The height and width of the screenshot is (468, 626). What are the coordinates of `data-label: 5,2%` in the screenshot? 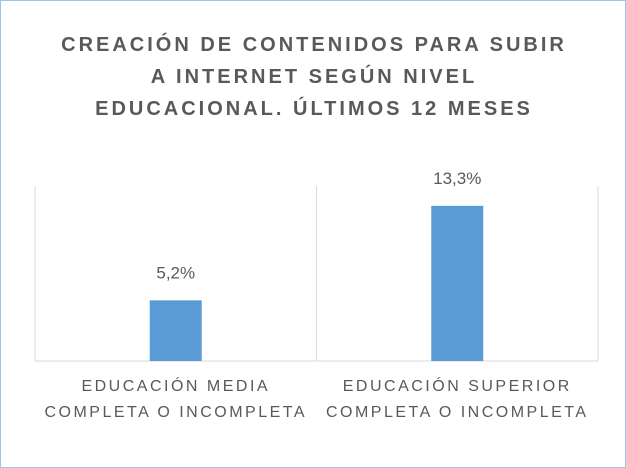 It's located at (175, 272).